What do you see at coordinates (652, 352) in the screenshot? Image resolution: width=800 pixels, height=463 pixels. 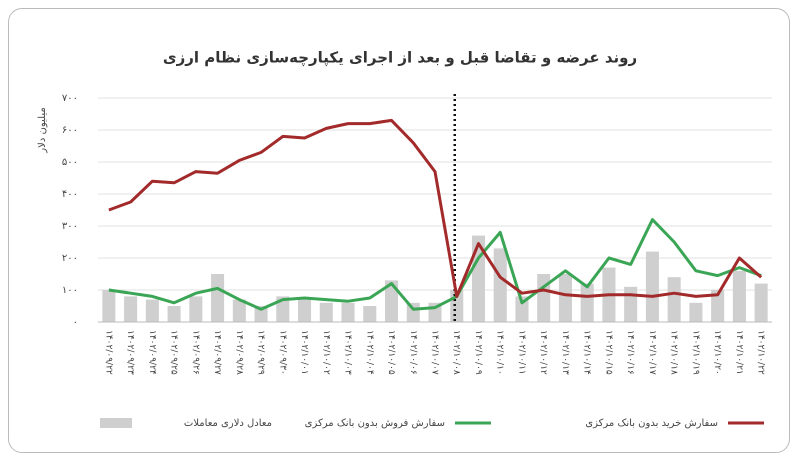 I see `x-tick-label: ۱۴۰۲/۱۰/۱۷` at bounding box center [652, 352].